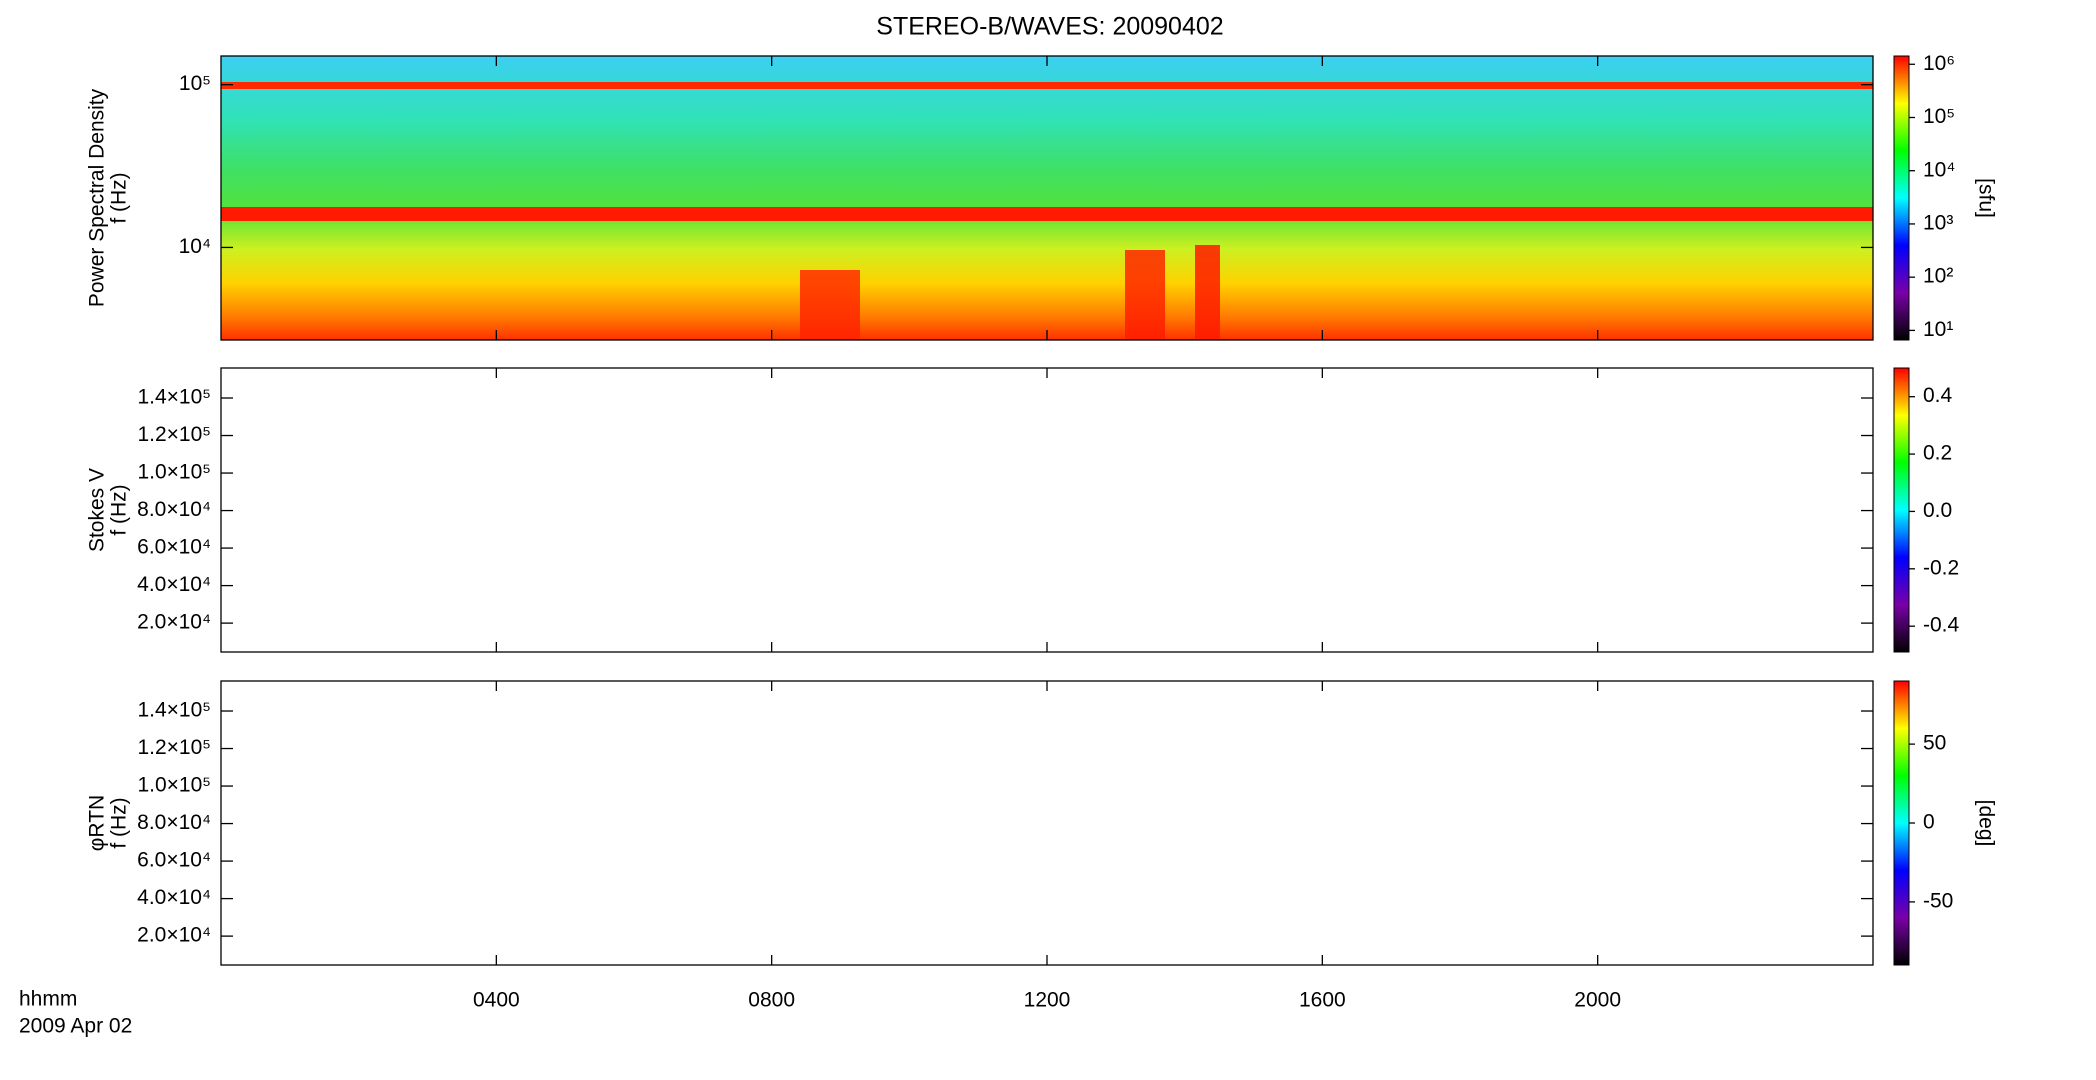 The image size is (2096, 1080). Describe the element at coordinates (1939, 169) in the screenshot. I see `colorbar-tick-label: 10⁴` at that location.